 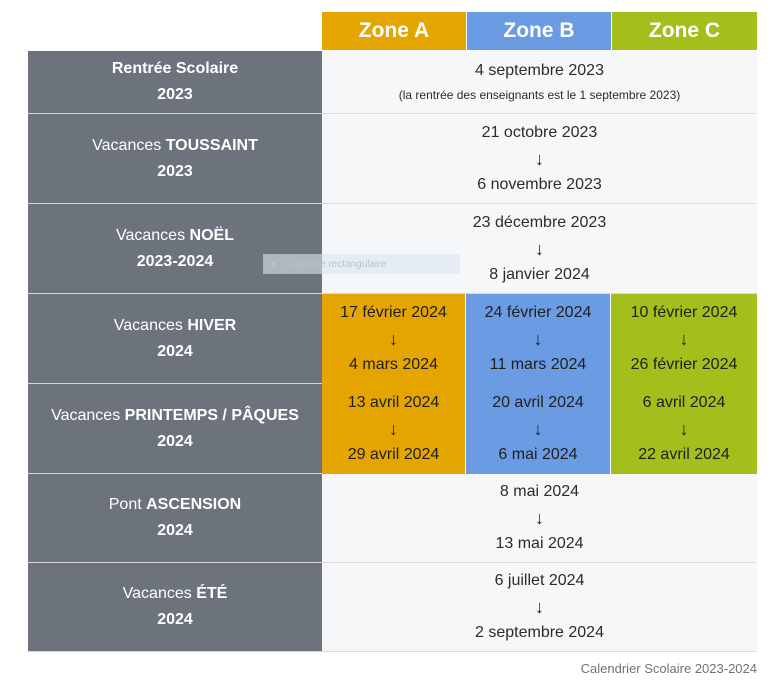 I want to click on date-end: 22 avril 2024, so click(x=684, y=454).